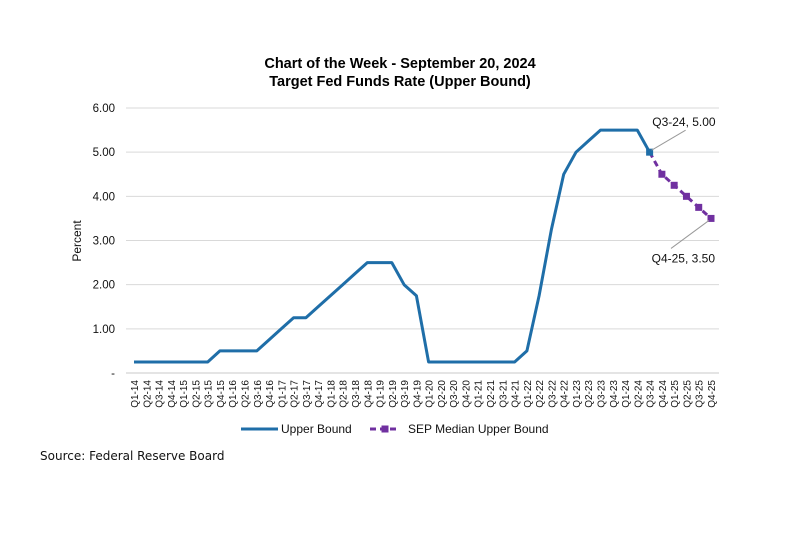 This screenshot has height=553, width=800. What do you see at coordinates (196, 394) in the screenshot?
I see `x-tick-label: Q2-15` at bounding box center [196, 394].